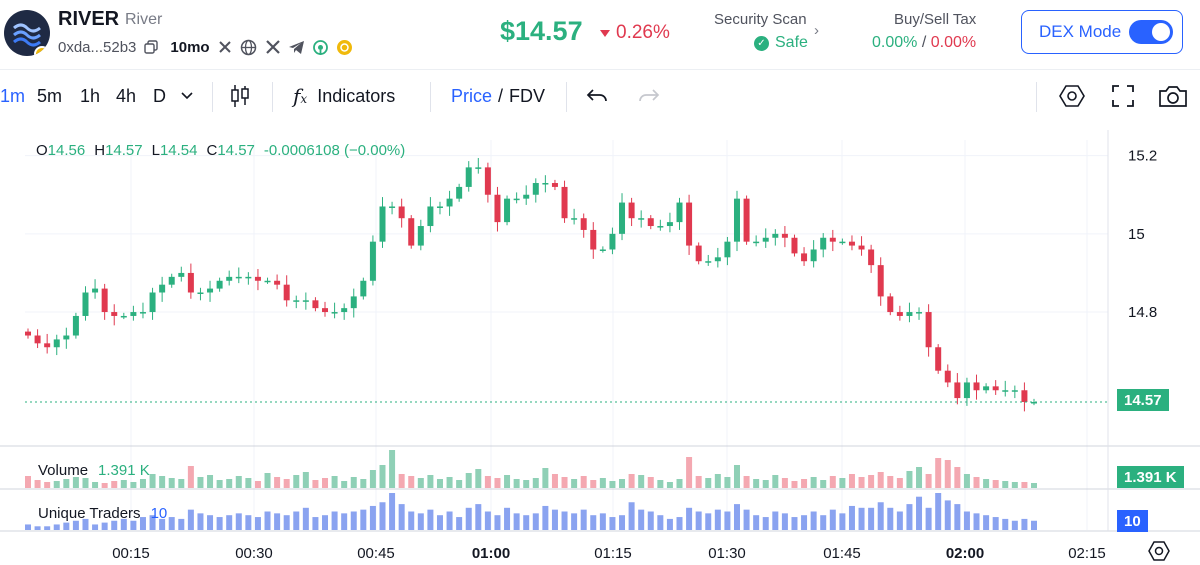 The width and height of the screenshot is (1200, 565). I want to click on dex-mode-toggle, so click(1151, 32).